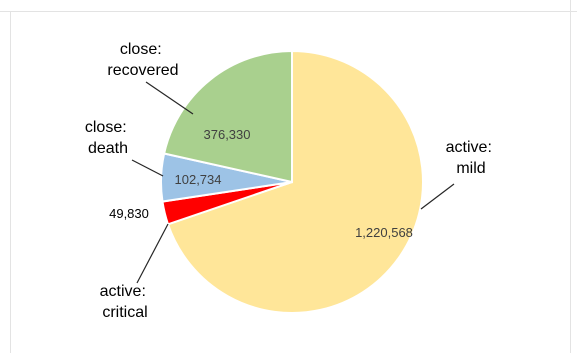  Describe the element at coordinates (129, 213) in the screenshot. I see `value-label-active-critical: 49,830` at that location.